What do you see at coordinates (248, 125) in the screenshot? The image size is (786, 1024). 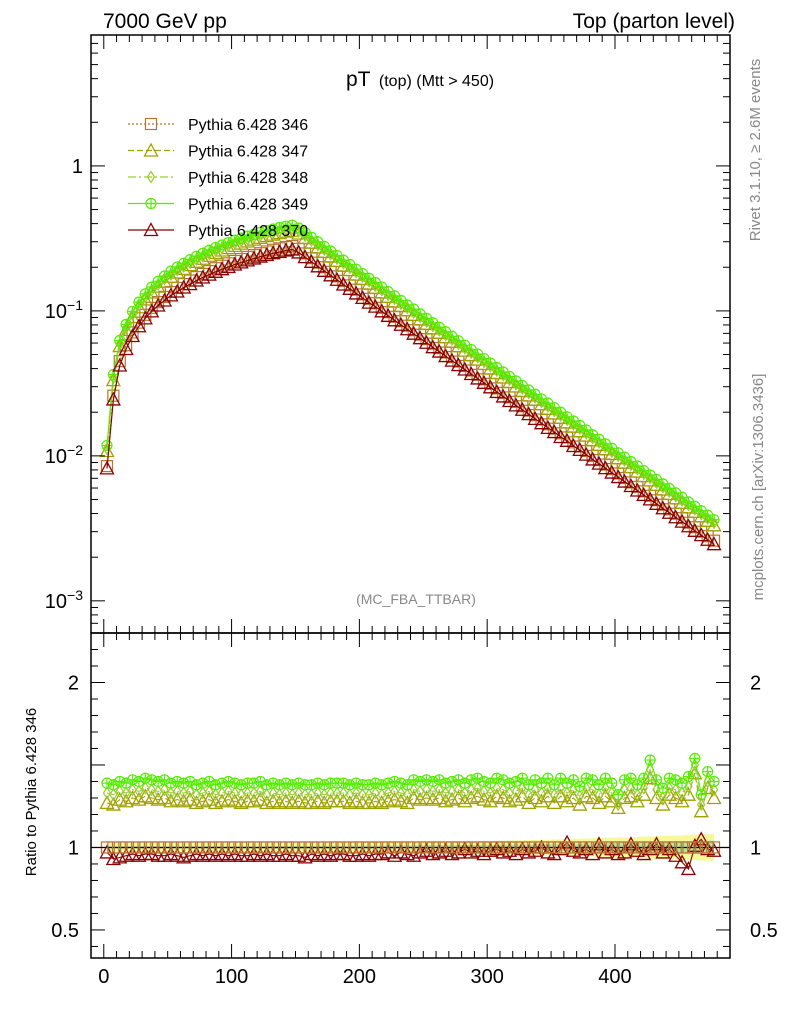 I see `legend-label-346: Pythia 6.428 346` at bounding box center [248, 125].